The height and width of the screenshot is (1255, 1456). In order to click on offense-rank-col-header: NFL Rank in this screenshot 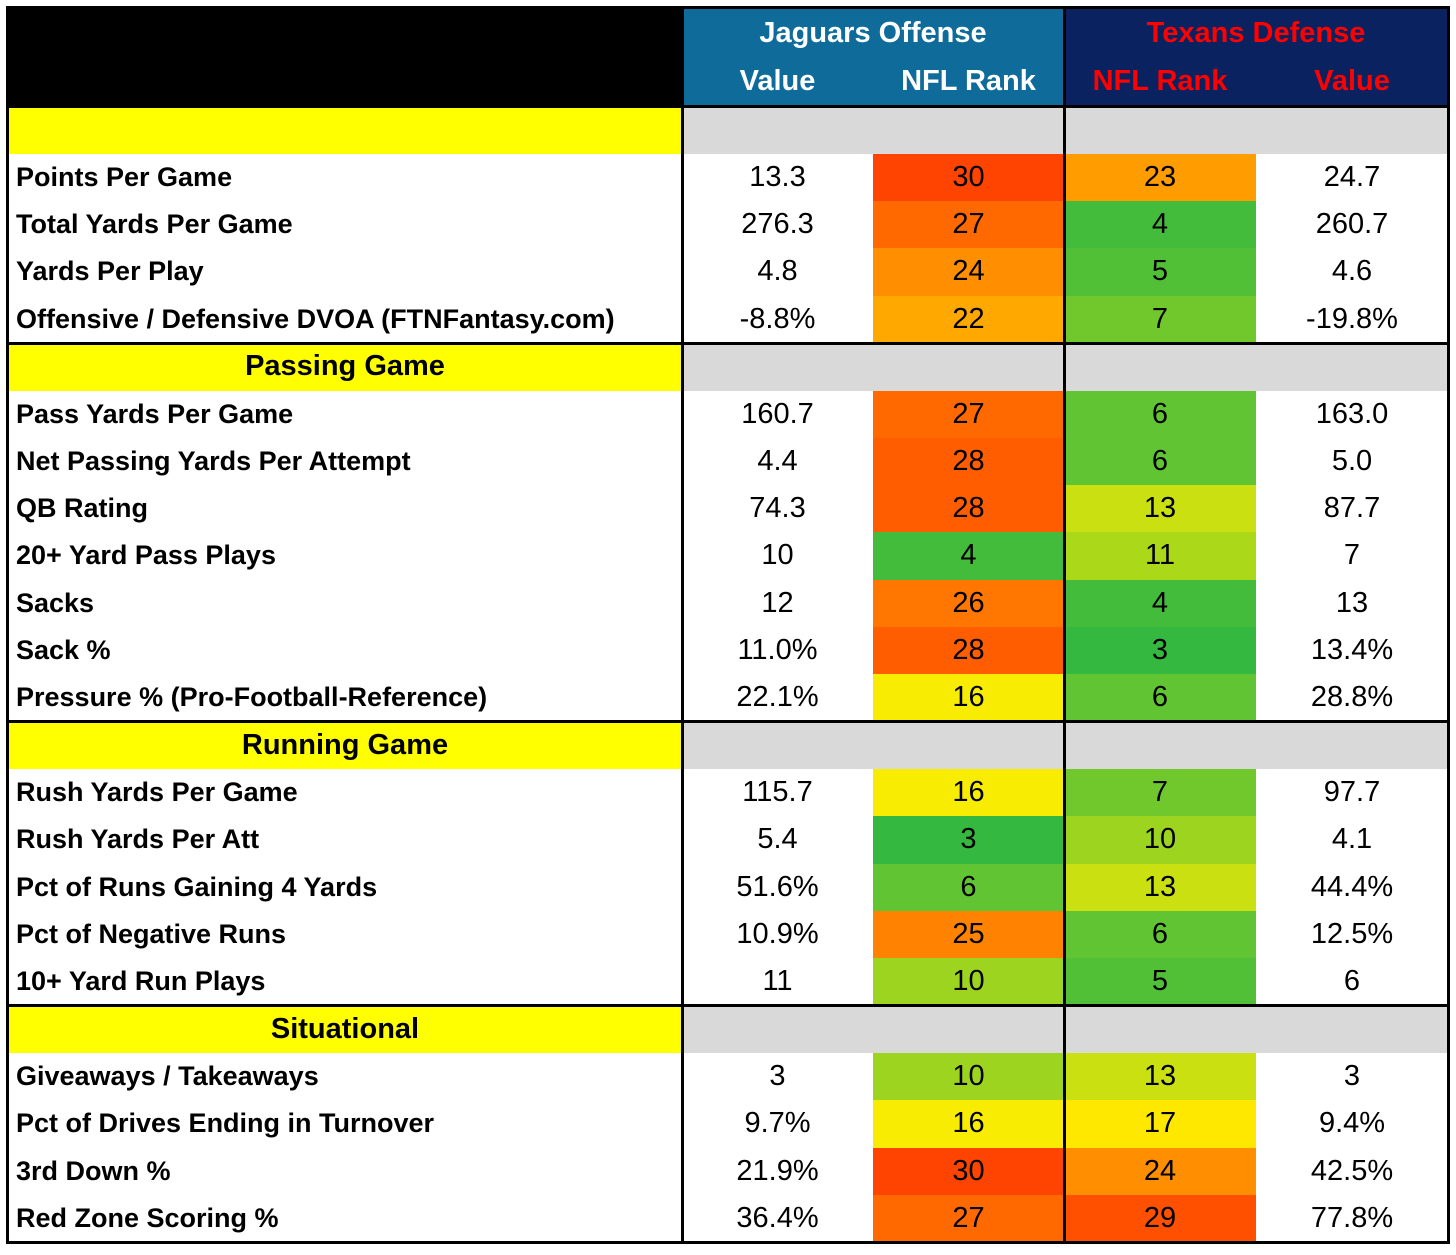, I will do `click(968, 80)`.